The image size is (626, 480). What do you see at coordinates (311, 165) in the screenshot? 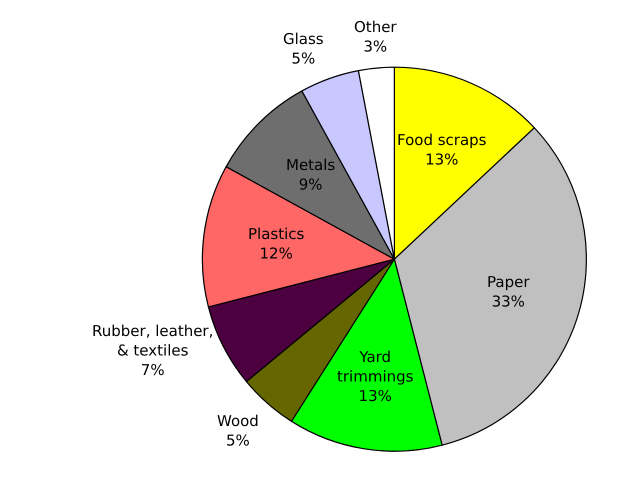
I see `slice-label: Metals` at bounding box center [311, 165].